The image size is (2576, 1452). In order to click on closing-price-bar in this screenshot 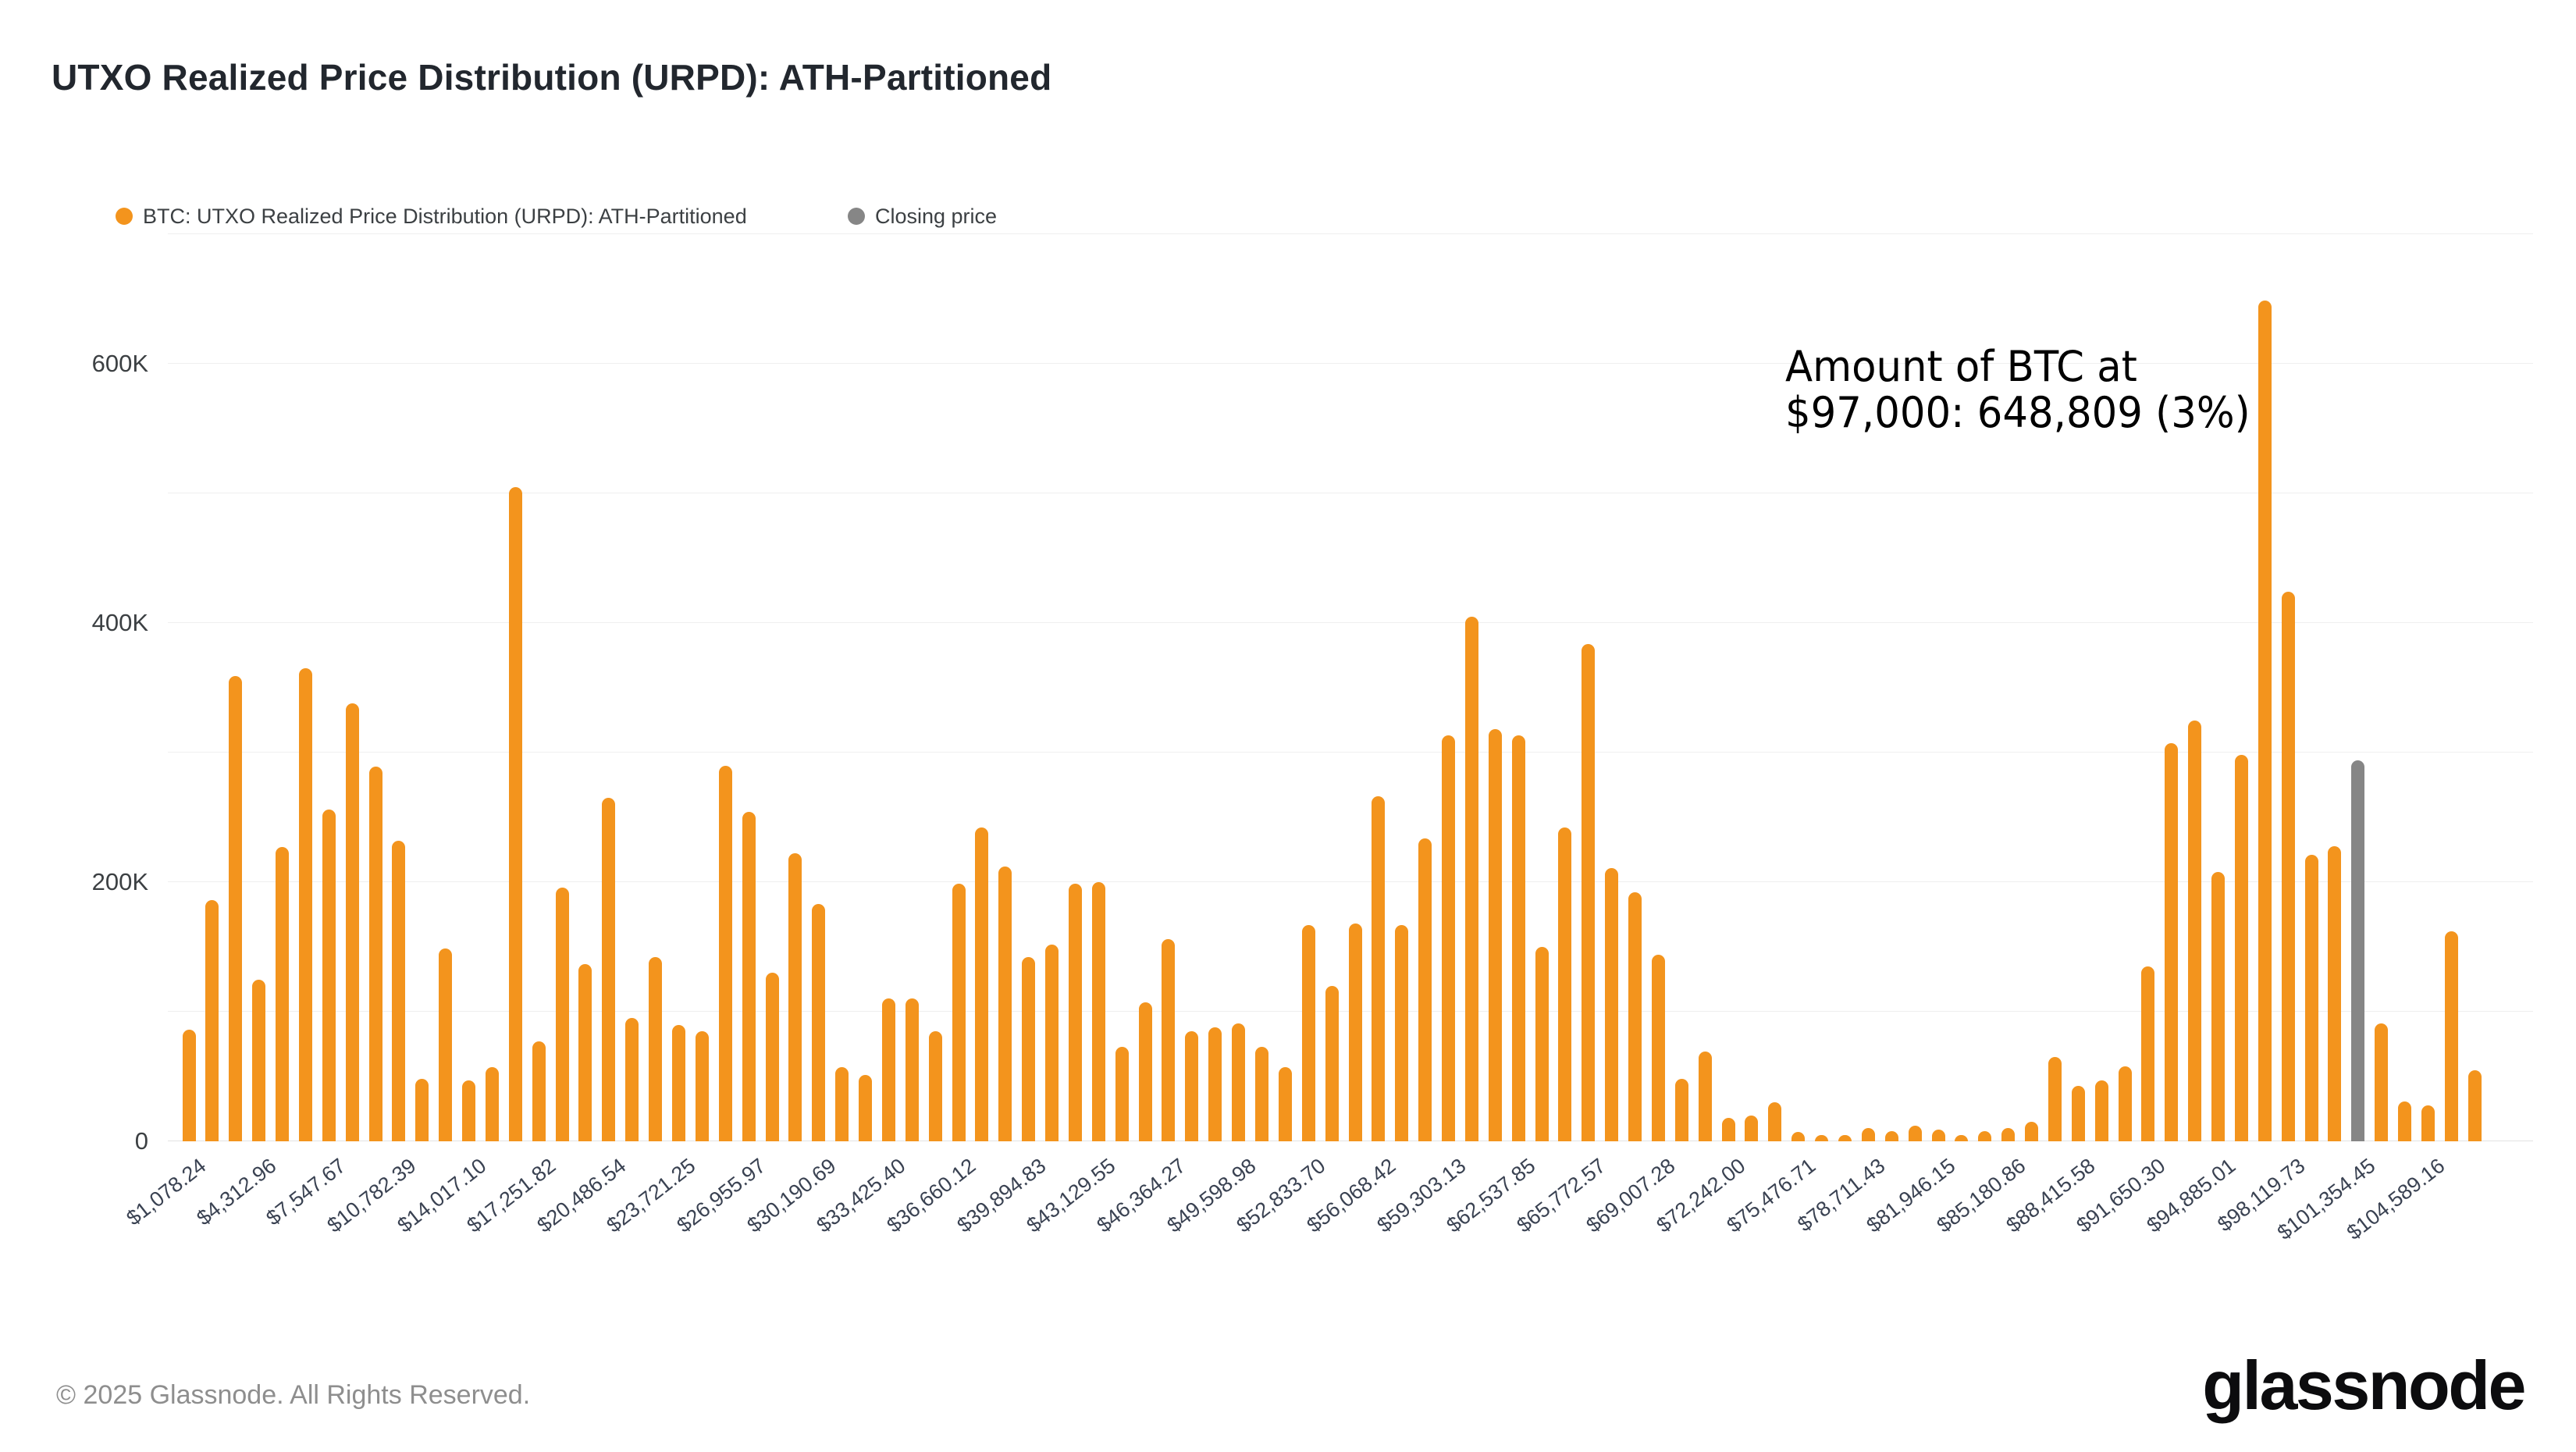, I will do `click(2358, 950)`.